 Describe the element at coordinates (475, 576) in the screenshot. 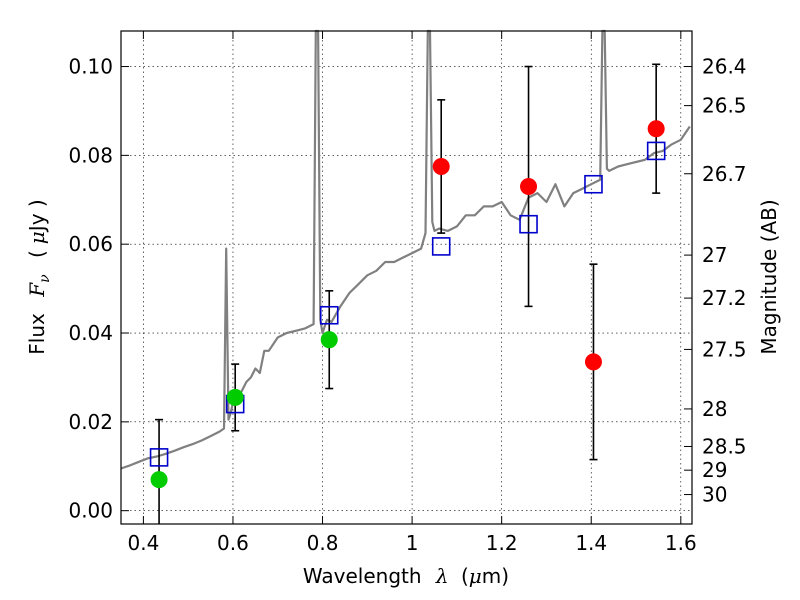

I see `x-axis-unit-mu: μ` at that location.